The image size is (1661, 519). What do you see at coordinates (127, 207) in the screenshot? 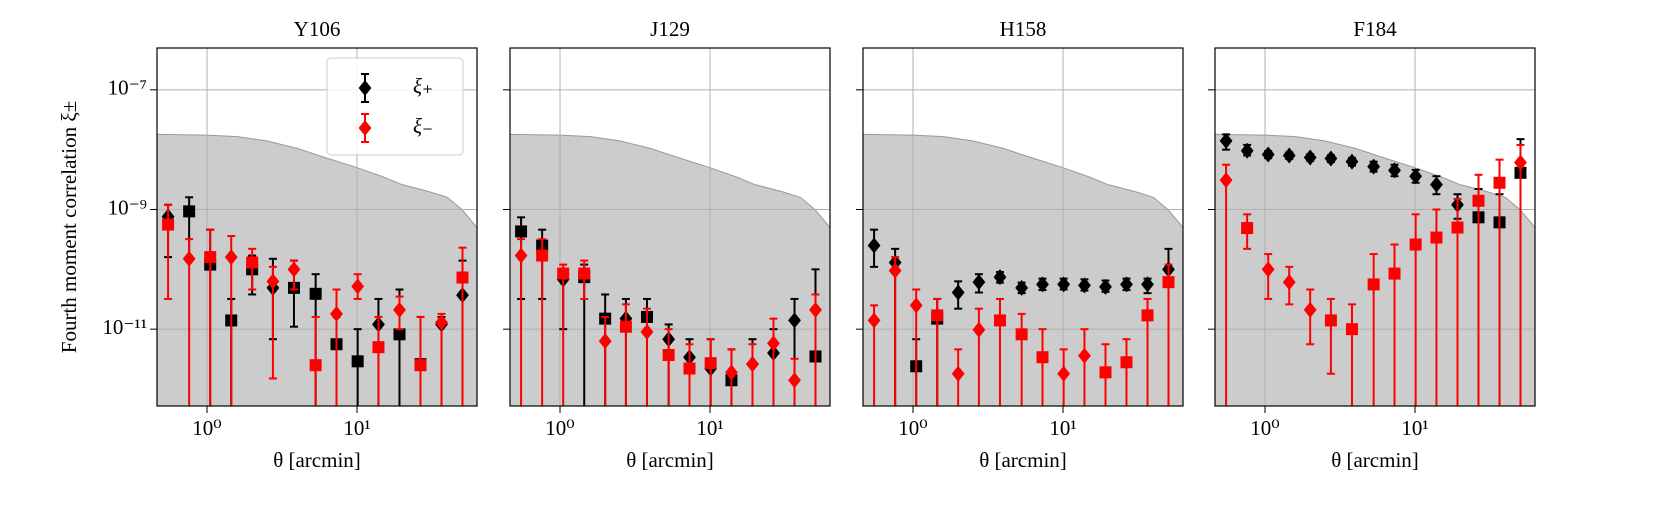
I see `y-tick-label: 10⁻⁹` at bounding box center [127, 207].